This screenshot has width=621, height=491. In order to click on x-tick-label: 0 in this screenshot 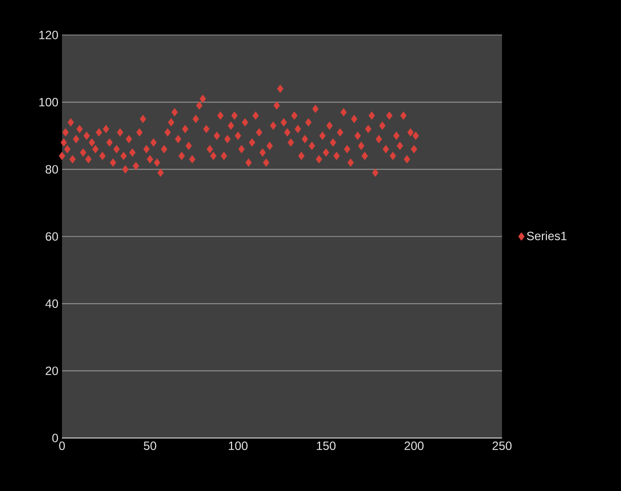, I will do `click(62, 446)`.